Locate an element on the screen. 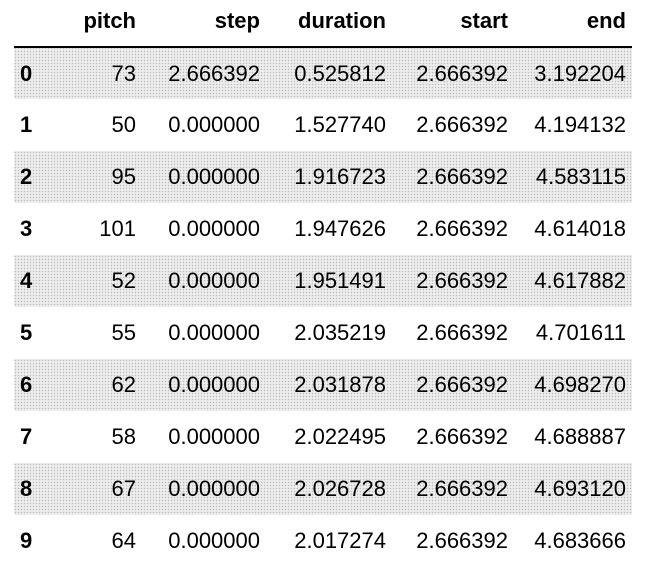  table-row: 7 58 0.000000 2.022495 2.666392 4.688887 is located at coordinates (323, 437).